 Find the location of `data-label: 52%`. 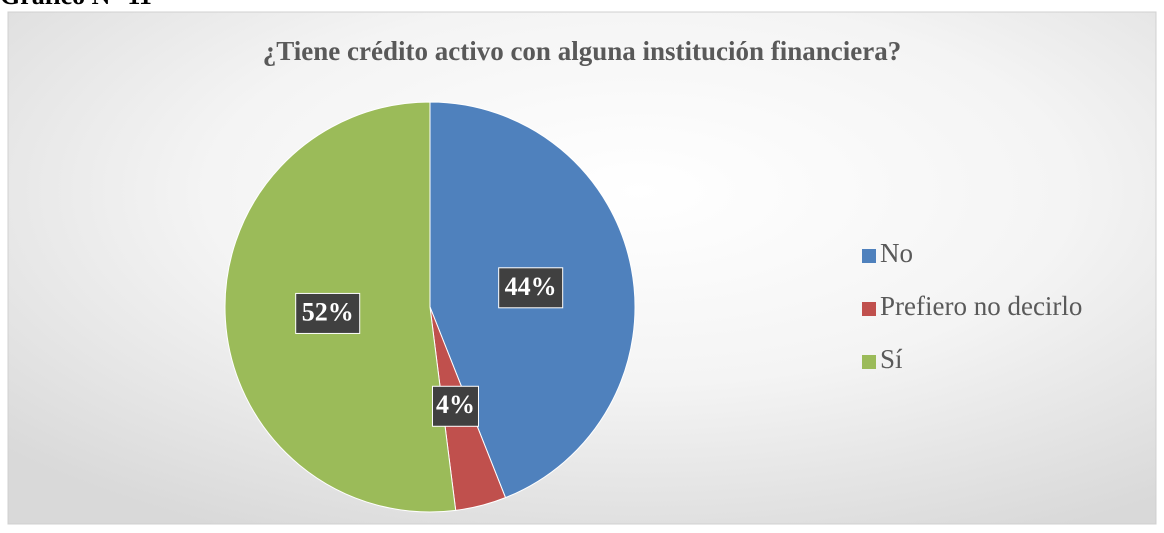

data-label: 52% is located at coordinates (328, 311).